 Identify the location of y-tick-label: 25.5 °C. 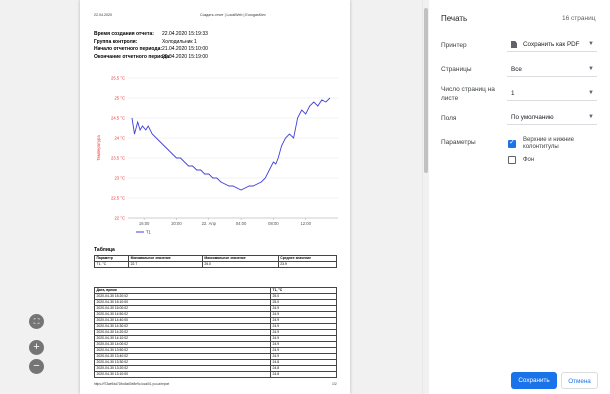
(118, 78).